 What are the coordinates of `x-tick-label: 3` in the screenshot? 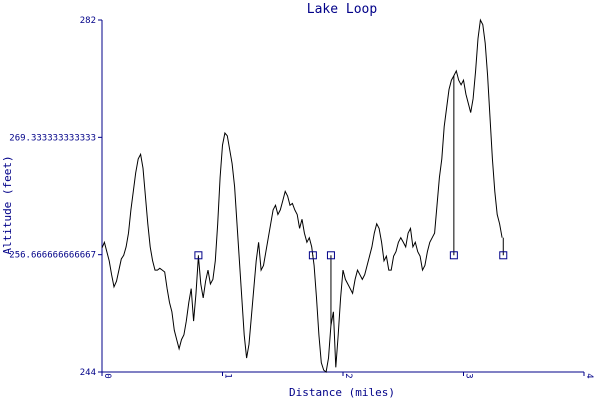 It's located at (469, 375).